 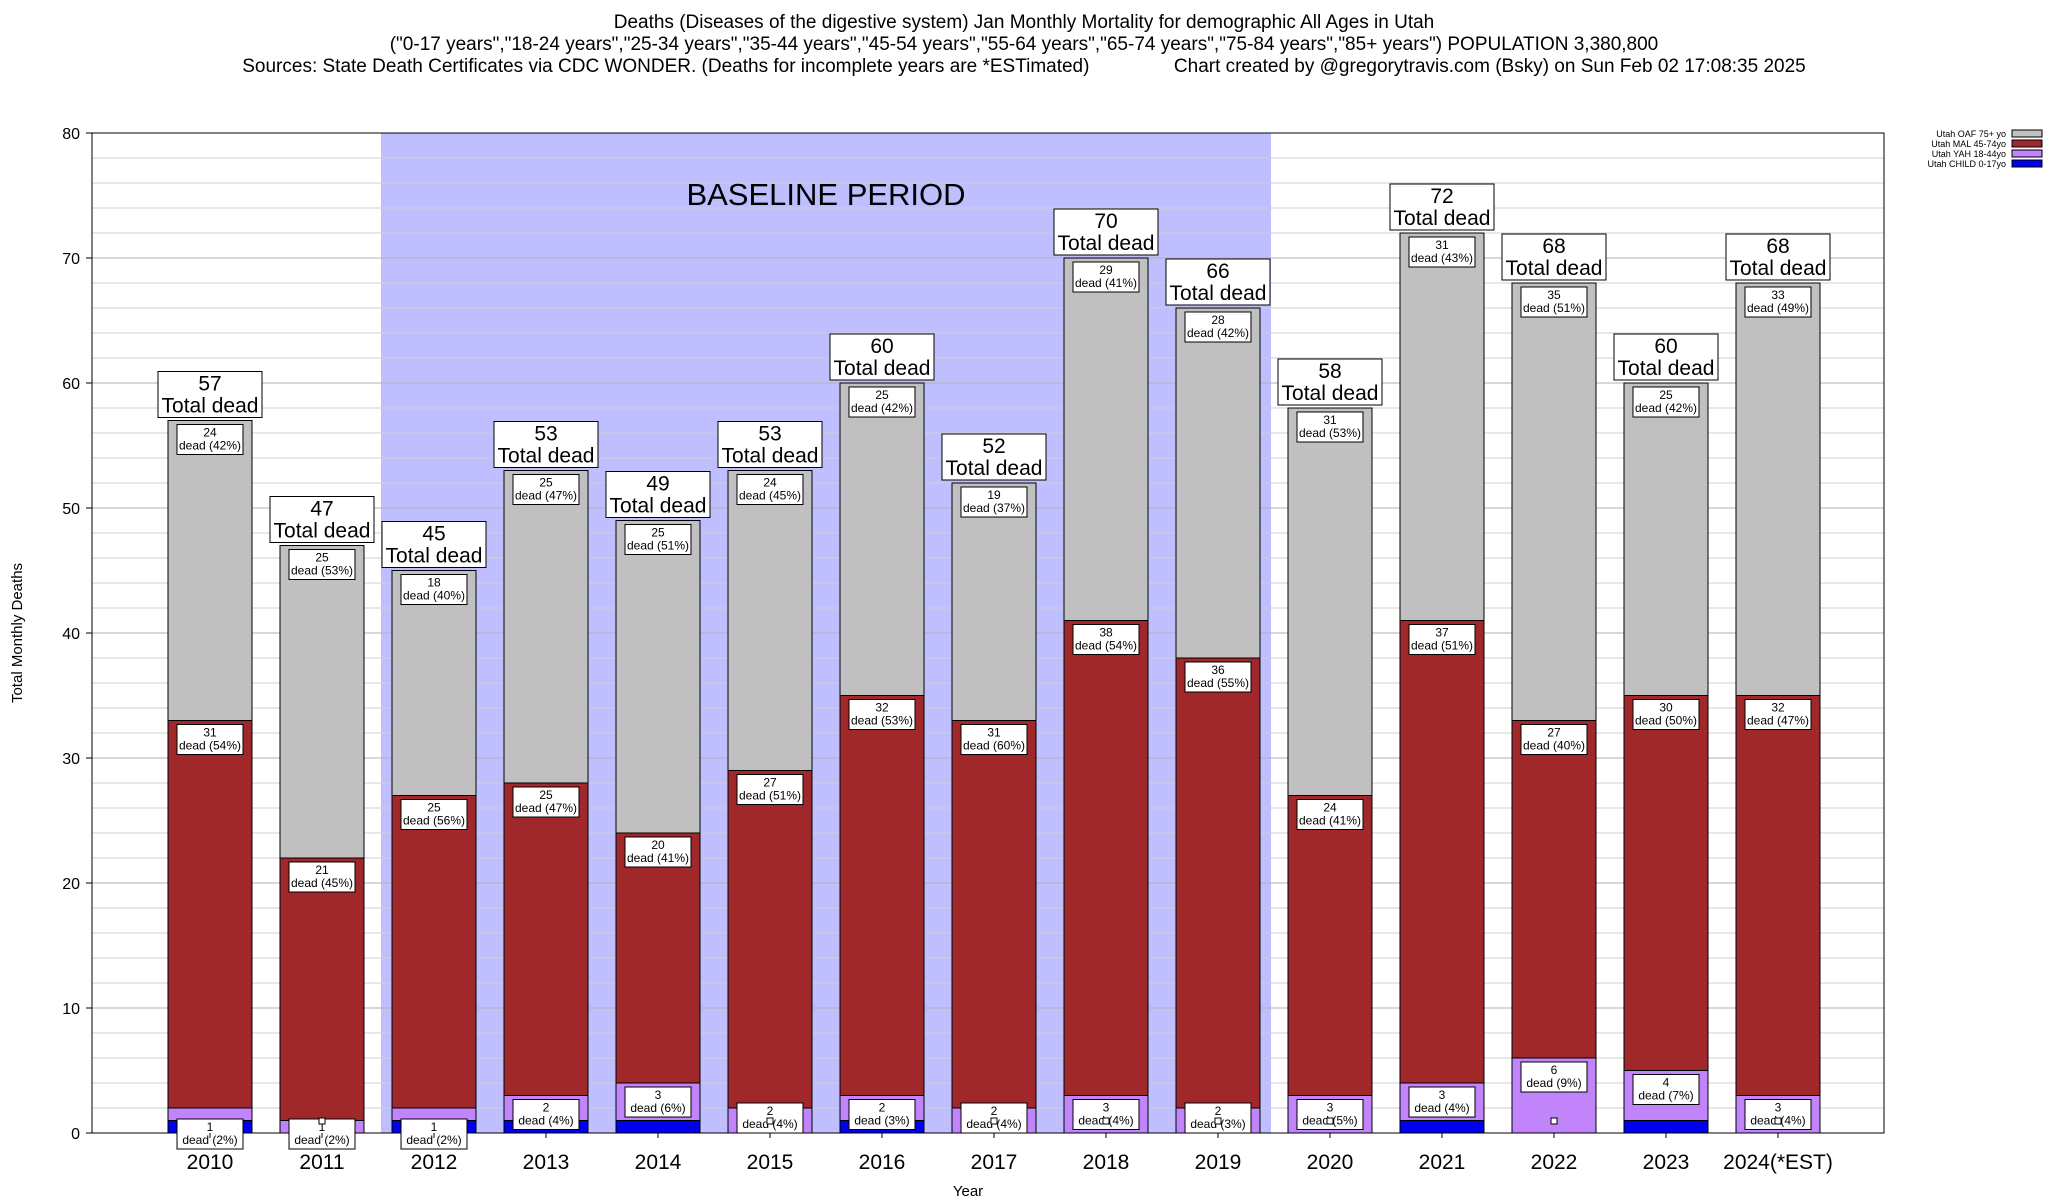 I want to click on y-tick-label: 20, so click(x=71, y=884).